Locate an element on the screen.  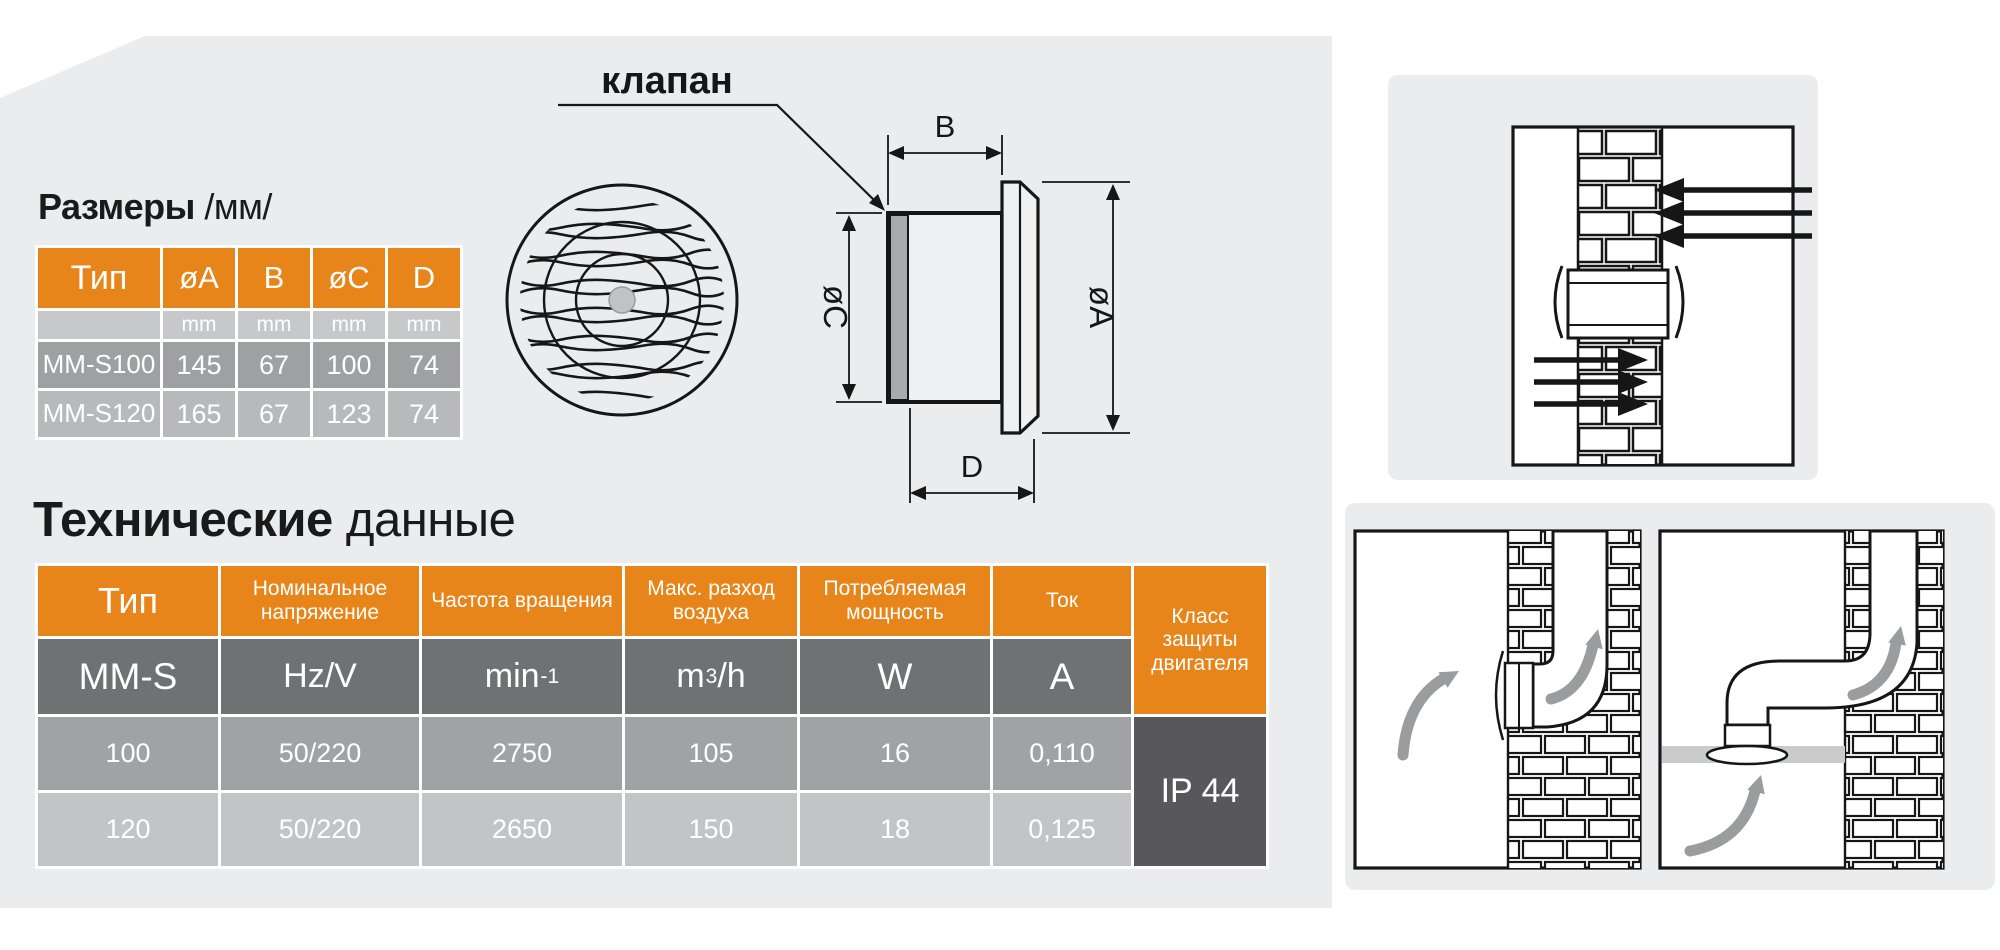
valve-strip is located at coordinates (899, 307).